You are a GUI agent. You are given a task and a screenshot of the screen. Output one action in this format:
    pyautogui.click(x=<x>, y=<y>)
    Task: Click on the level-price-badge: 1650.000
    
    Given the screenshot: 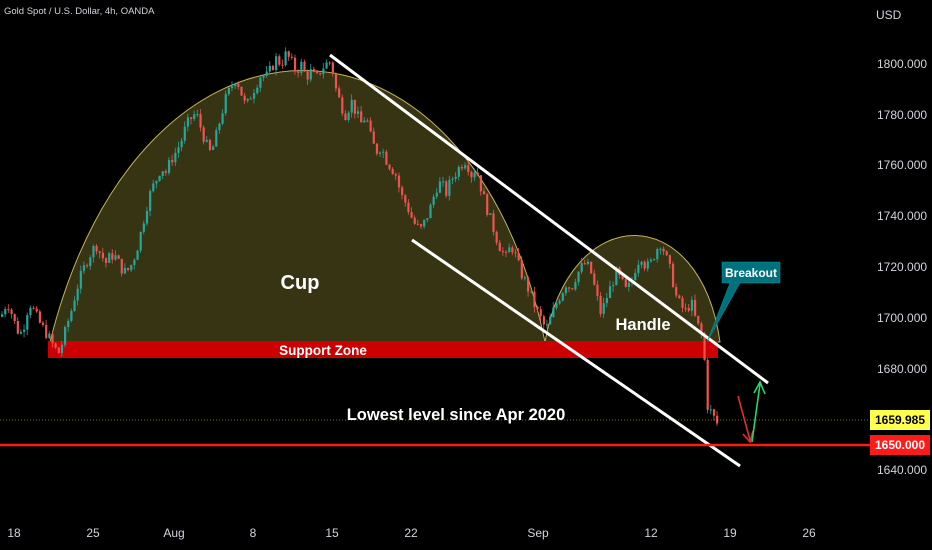 What is the action you would take?
    pyautogui.click(x=900, y=445)
    